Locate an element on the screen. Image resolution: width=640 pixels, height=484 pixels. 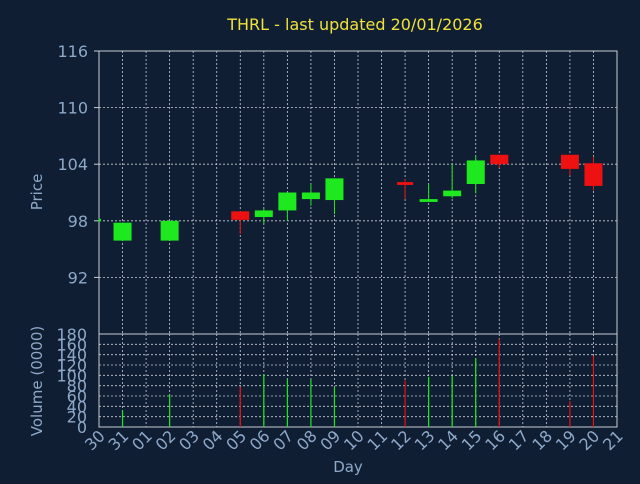
price-tick-label: 110 is located at coordinates (72, 108).